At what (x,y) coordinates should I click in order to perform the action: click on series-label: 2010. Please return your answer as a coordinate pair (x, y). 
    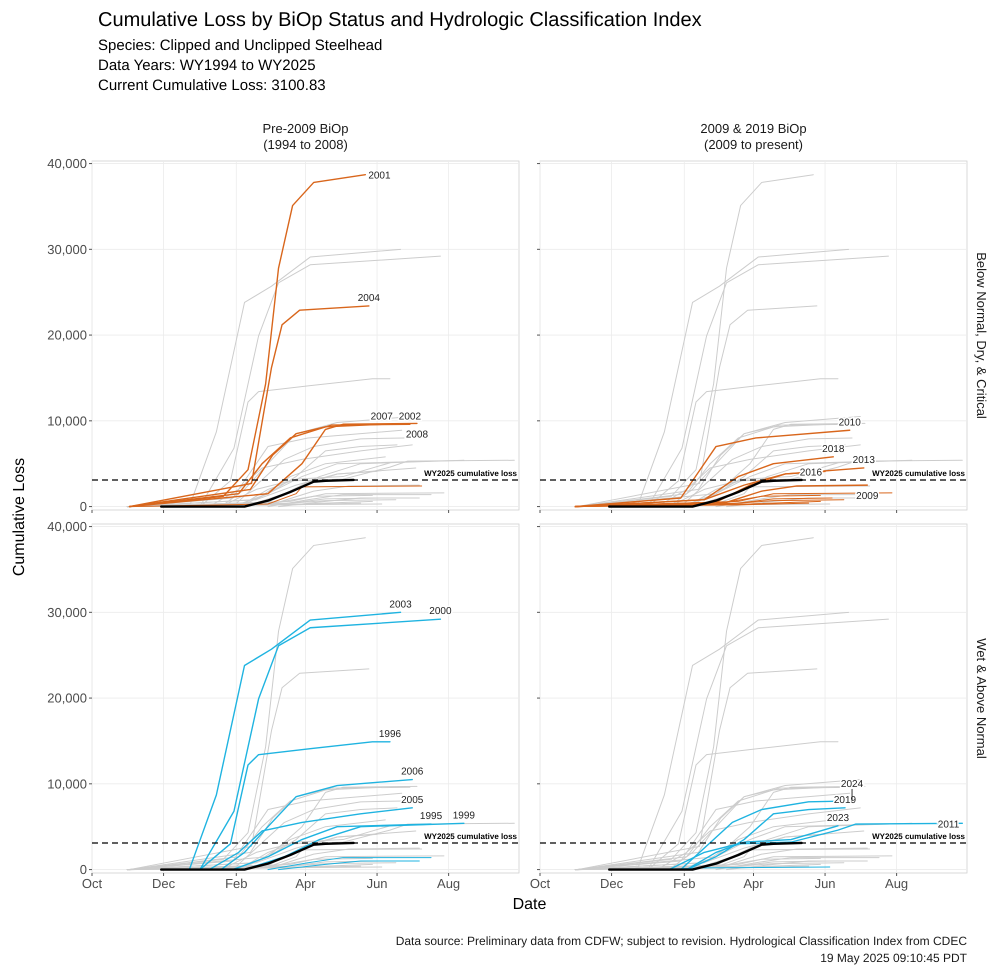
    Looking at the image, I should click on (850, 422).